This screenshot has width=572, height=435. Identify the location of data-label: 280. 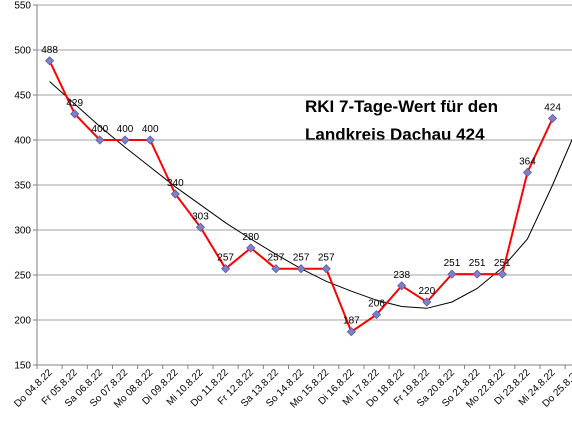
(250, 237).